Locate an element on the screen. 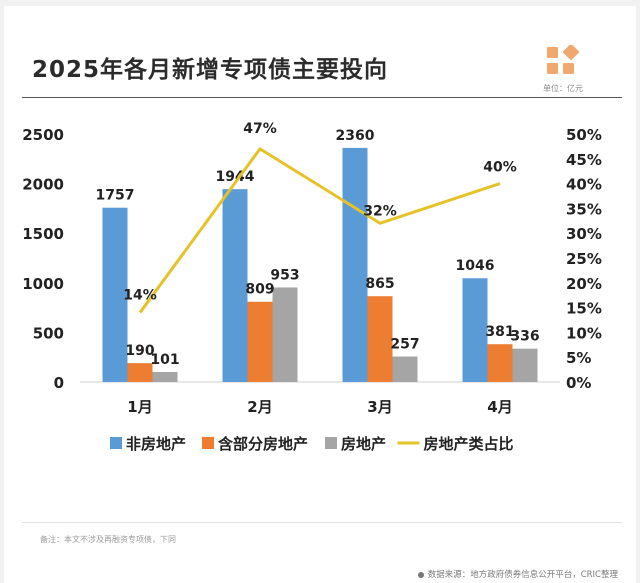 This screenshot has width=640, height=583. y2-tick-label: 50% is located at coordinates (584, 135).